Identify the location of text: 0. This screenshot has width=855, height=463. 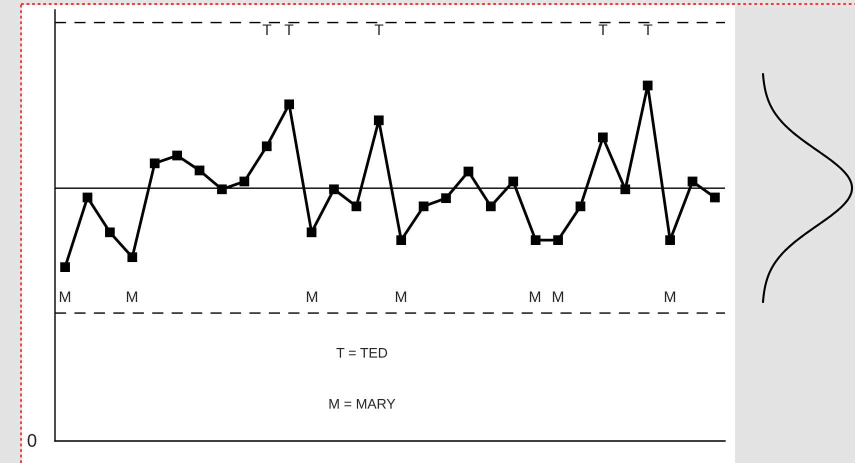
(32, 440).